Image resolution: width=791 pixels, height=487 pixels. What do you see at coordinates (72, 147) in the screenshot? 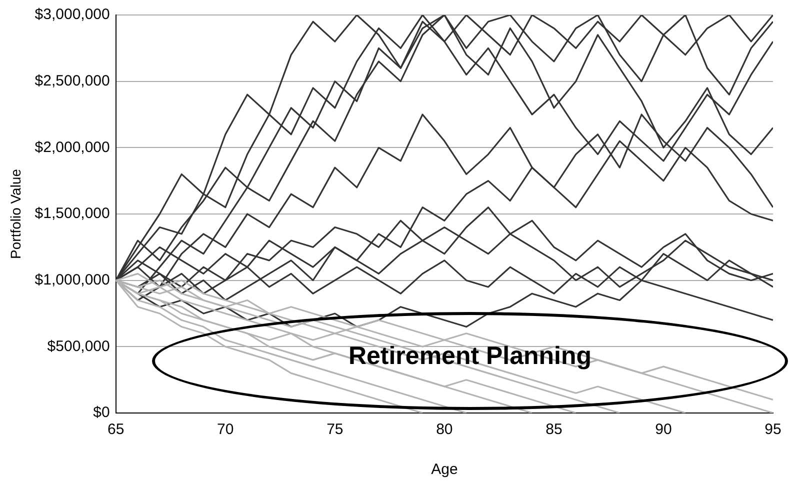
I see `y-tick-label: $2,000,000` at bounding box center [72, 147].